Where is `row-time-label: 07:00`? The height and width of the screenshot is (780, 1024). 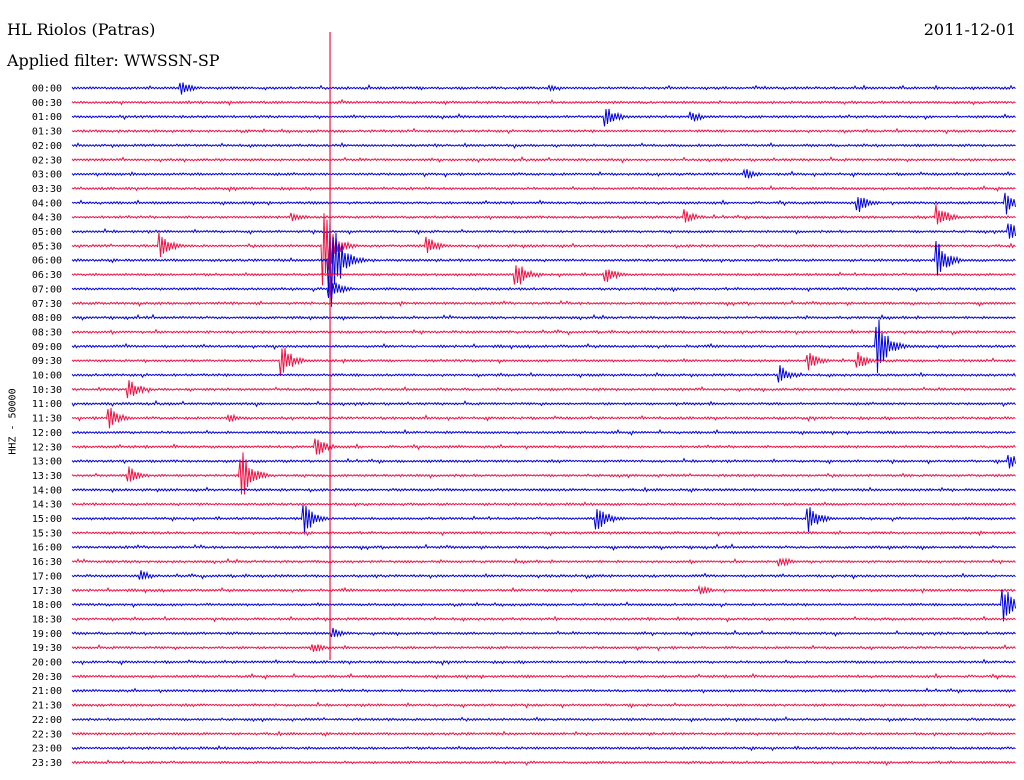 row-time-label: 07:00 is located at coordinates (47, 289).